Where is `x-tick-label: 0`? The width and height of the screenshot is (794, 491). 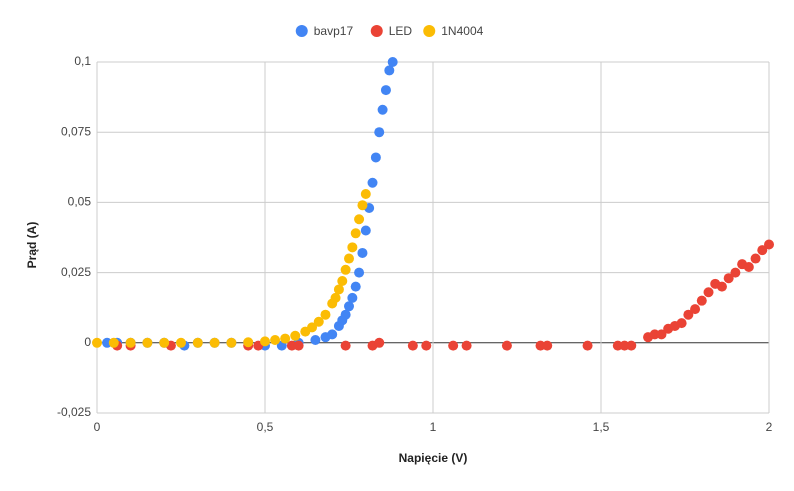
x-tick-label: 0 is located at coordinates (97, 427).